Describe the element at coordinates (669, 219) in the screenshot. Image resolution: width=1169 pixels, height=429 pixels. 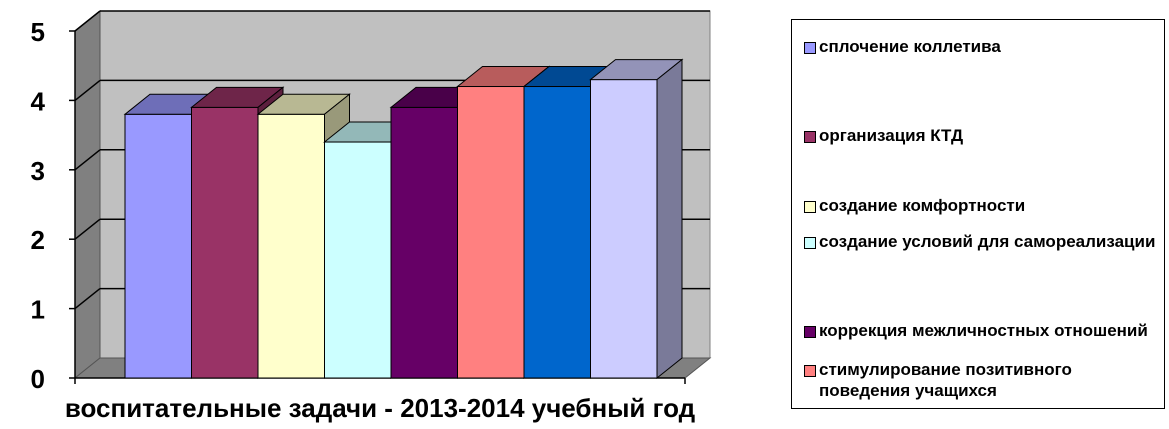
I see `bar-8-side` at that location.